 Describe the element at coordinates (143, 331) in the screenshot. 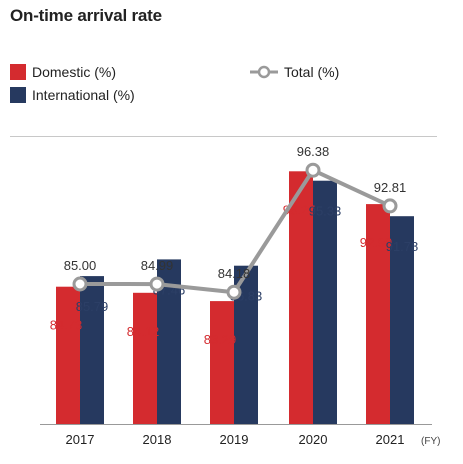

I see `domestic-value-label-2018: 84.12` at that location.